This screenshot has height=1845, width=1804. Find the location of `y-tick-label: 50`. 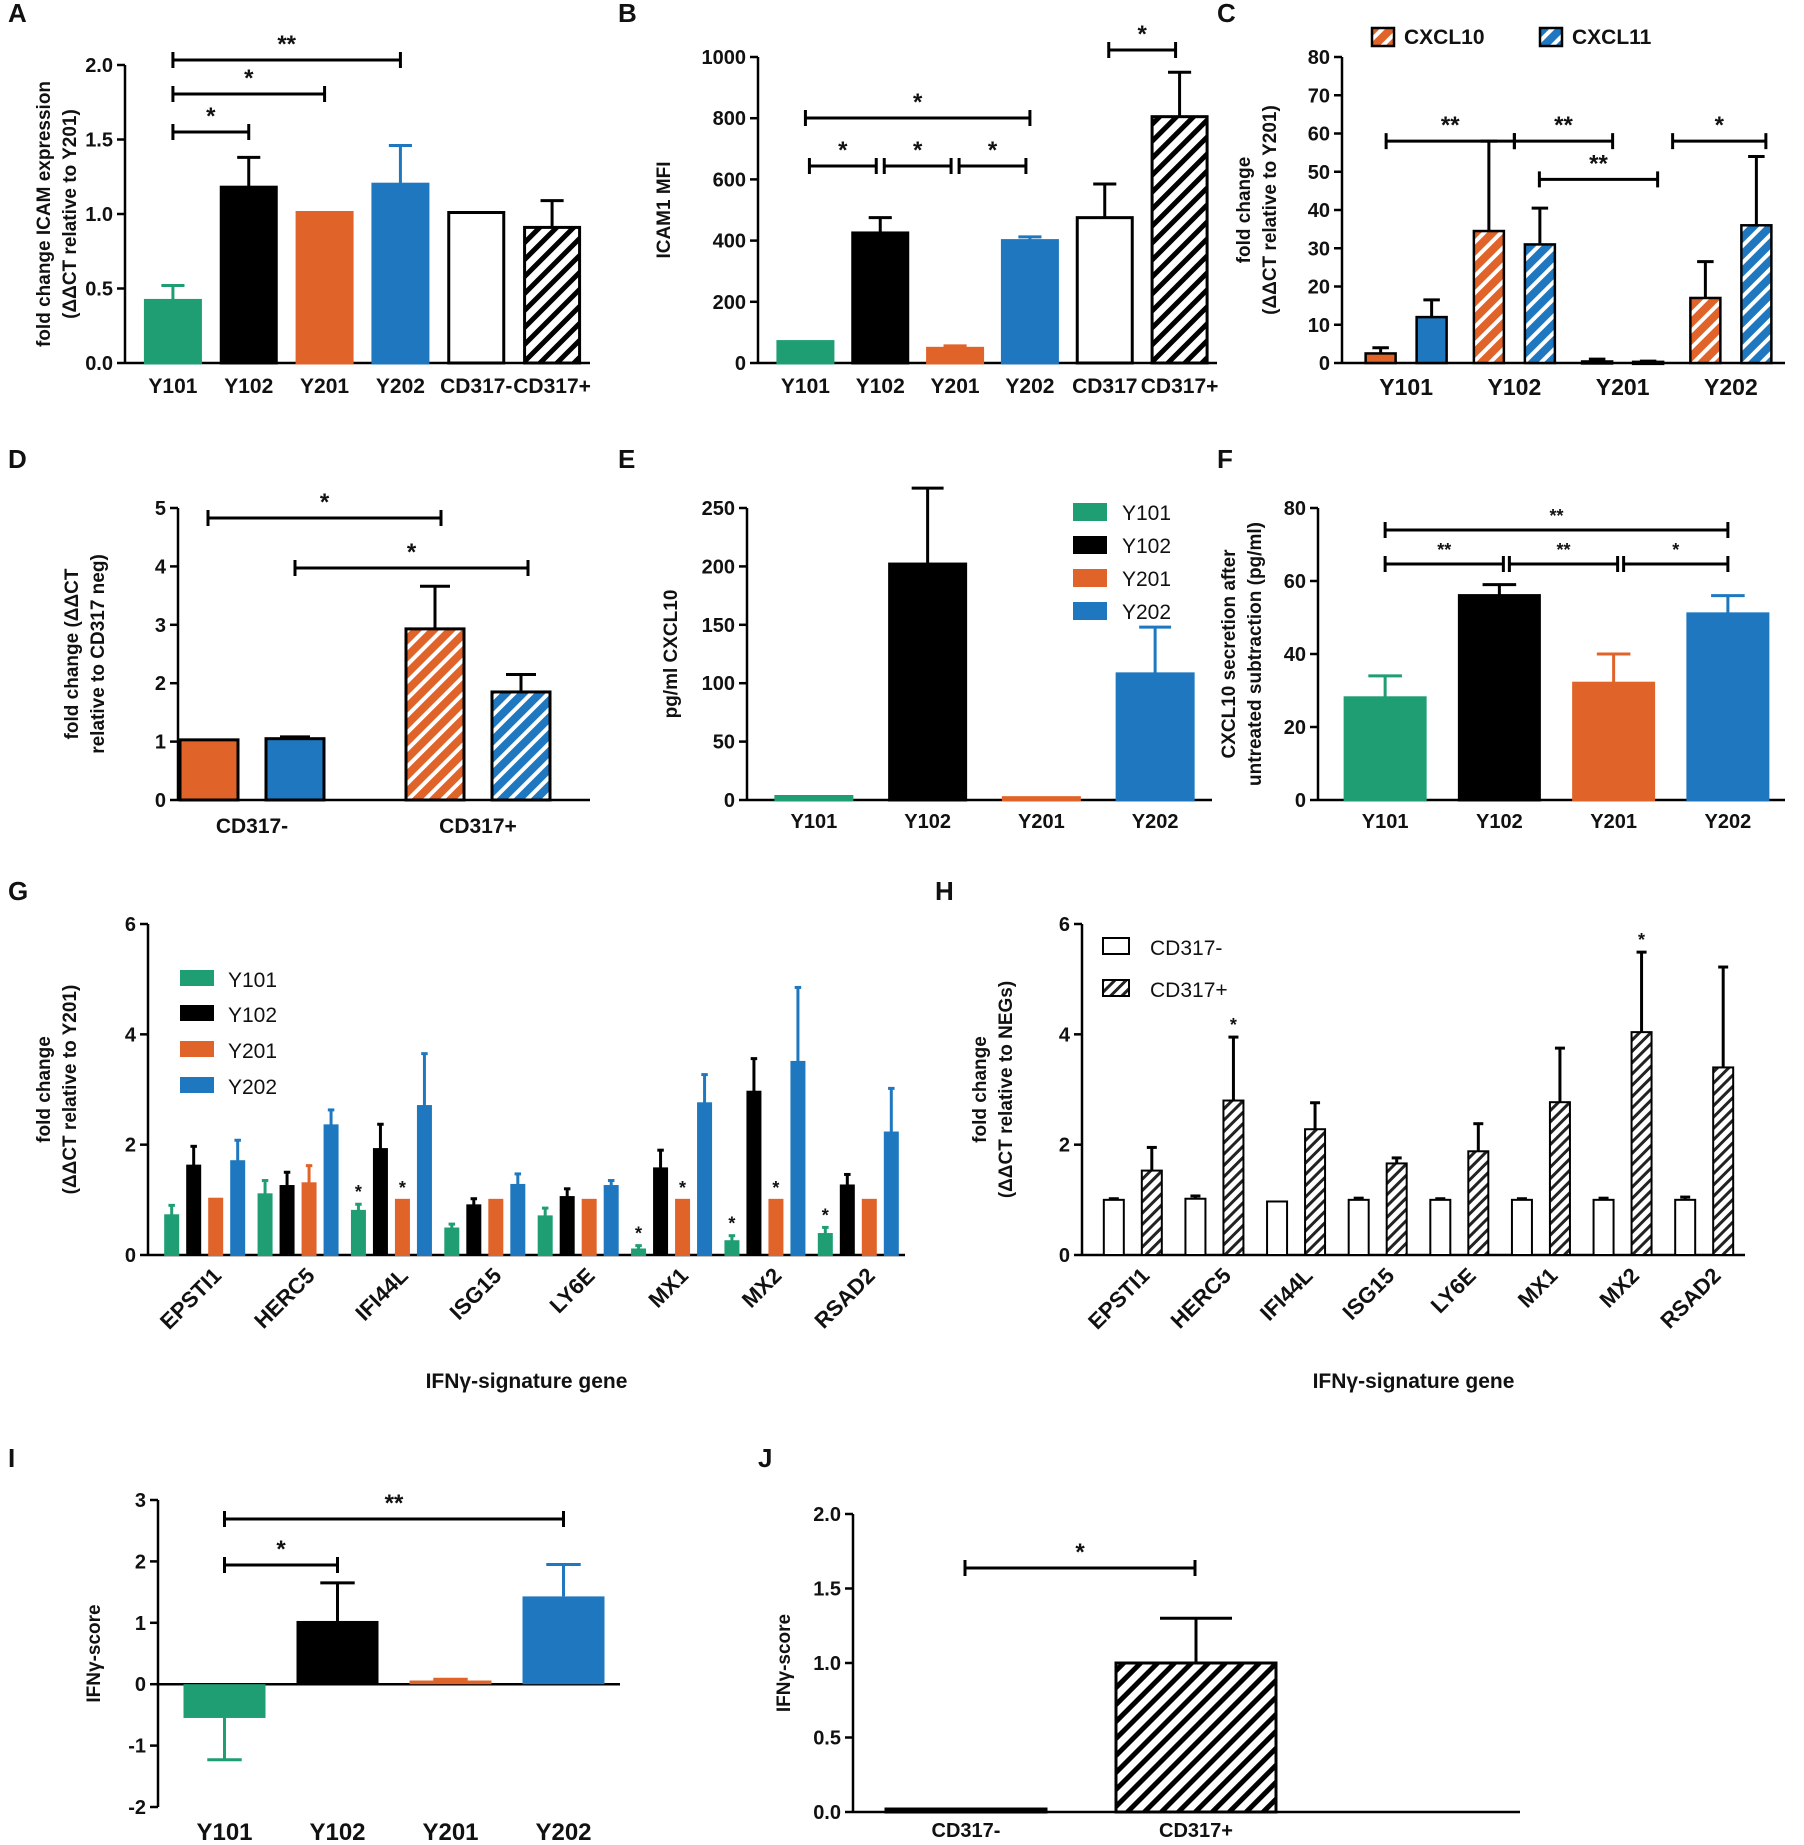

y-tick-label: 50 is located at coordinates (724, 743).